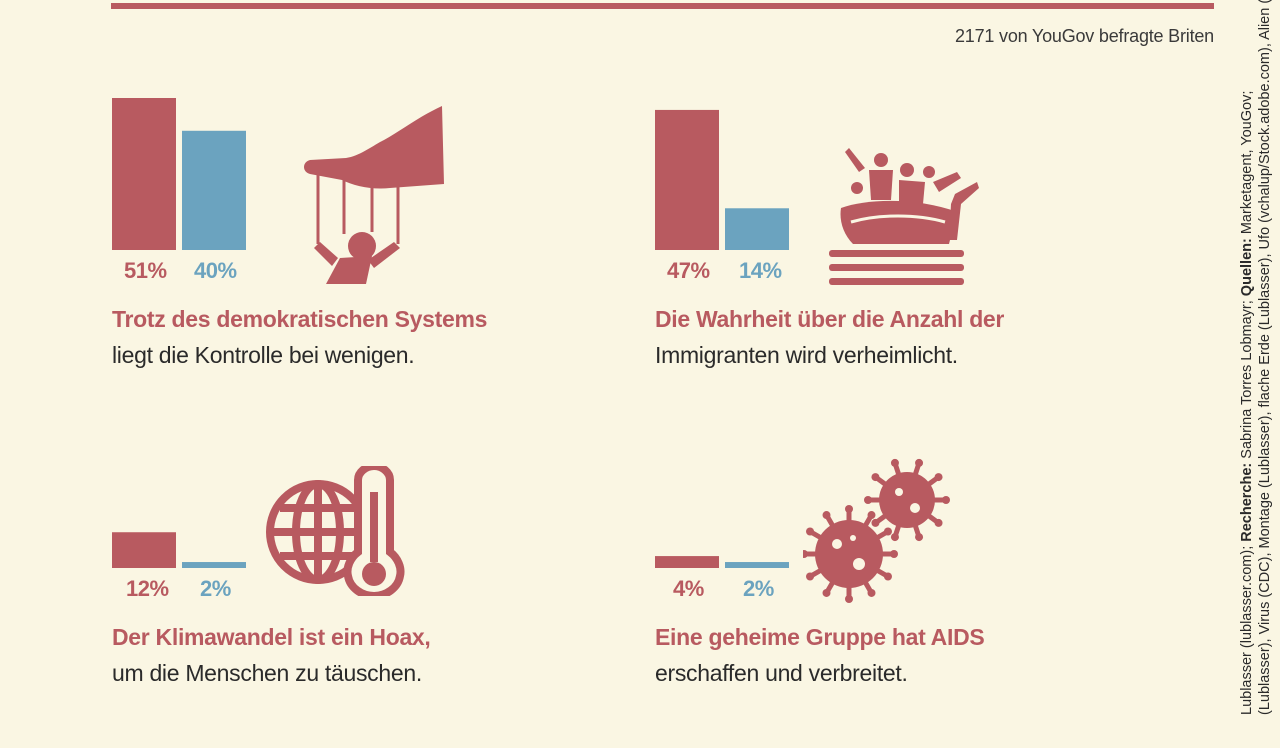 Image resolution: width=1280 pixels, height=748 pixels. Describe the element at coordinates (904, 216) in the screenshot. I see `migrant-boat-icon` at that location.